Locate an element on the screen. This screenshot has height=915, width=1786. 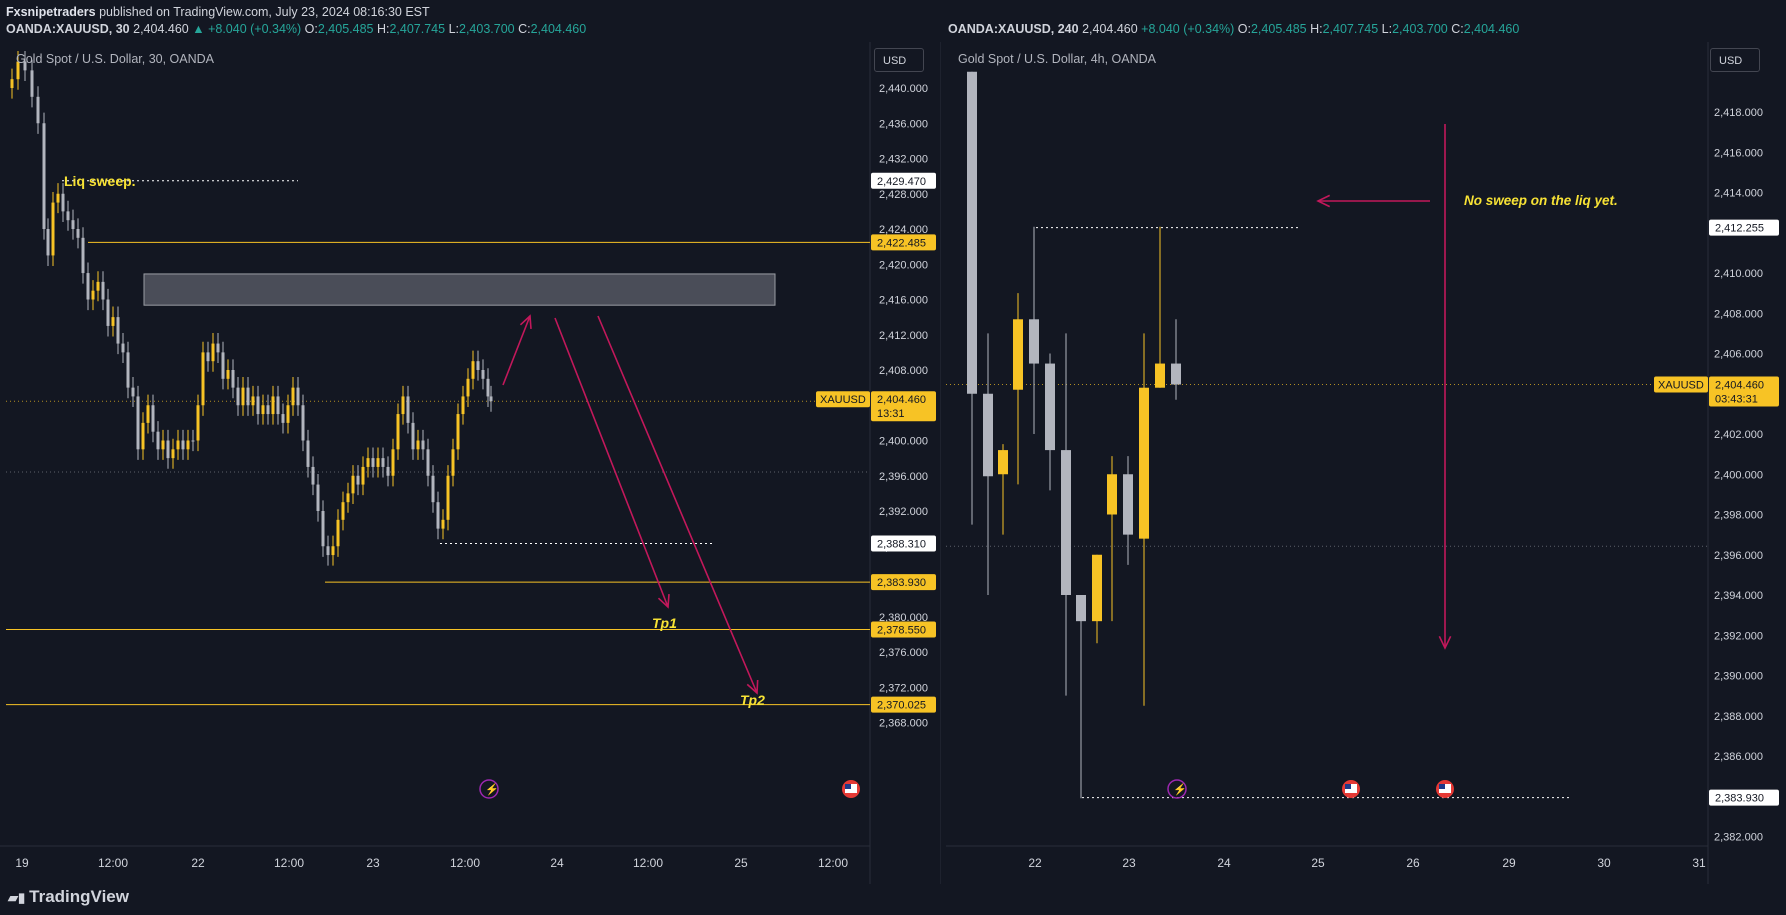
left-symbol: OANDA:XAUUSD, 30 is located at coordinates (68, 29).